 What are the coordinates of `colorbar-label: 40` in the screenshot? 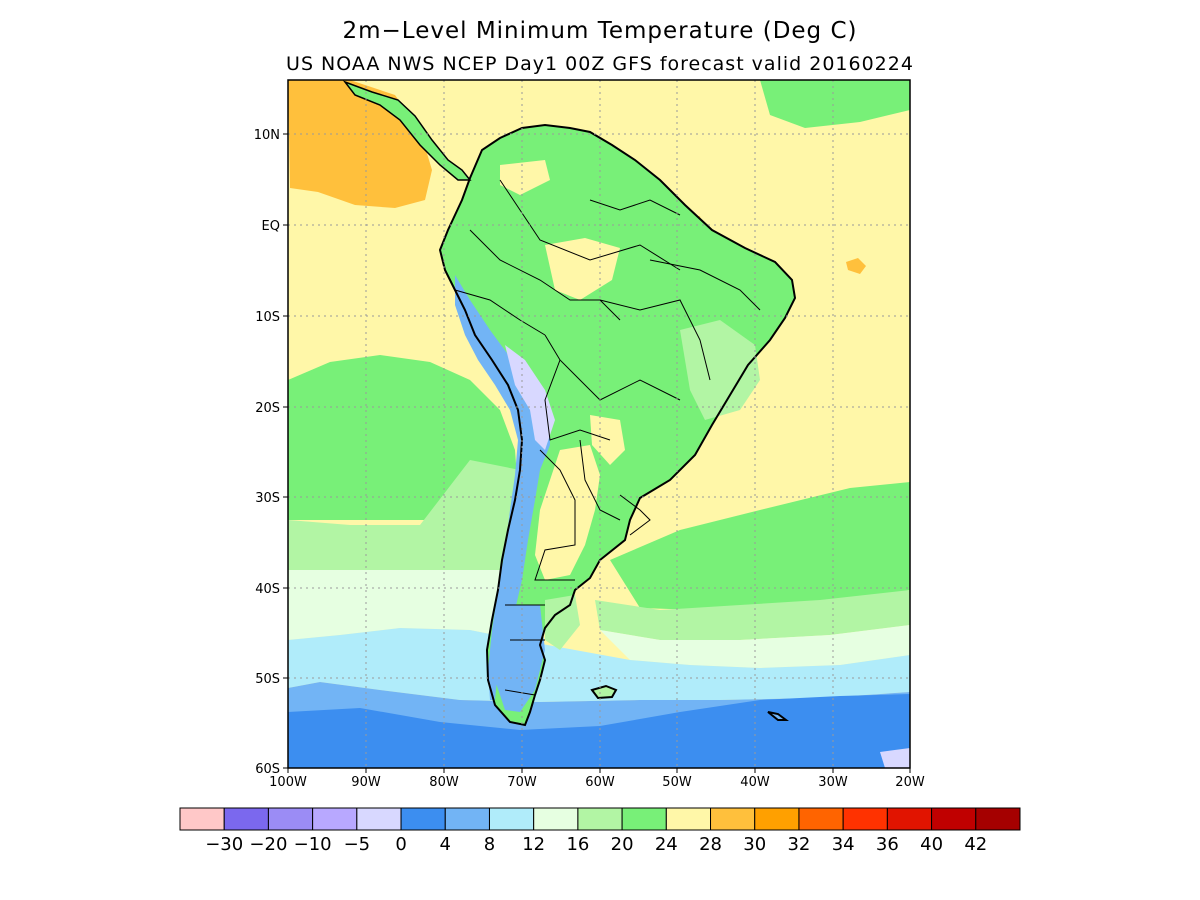 It's located at (931, 844).